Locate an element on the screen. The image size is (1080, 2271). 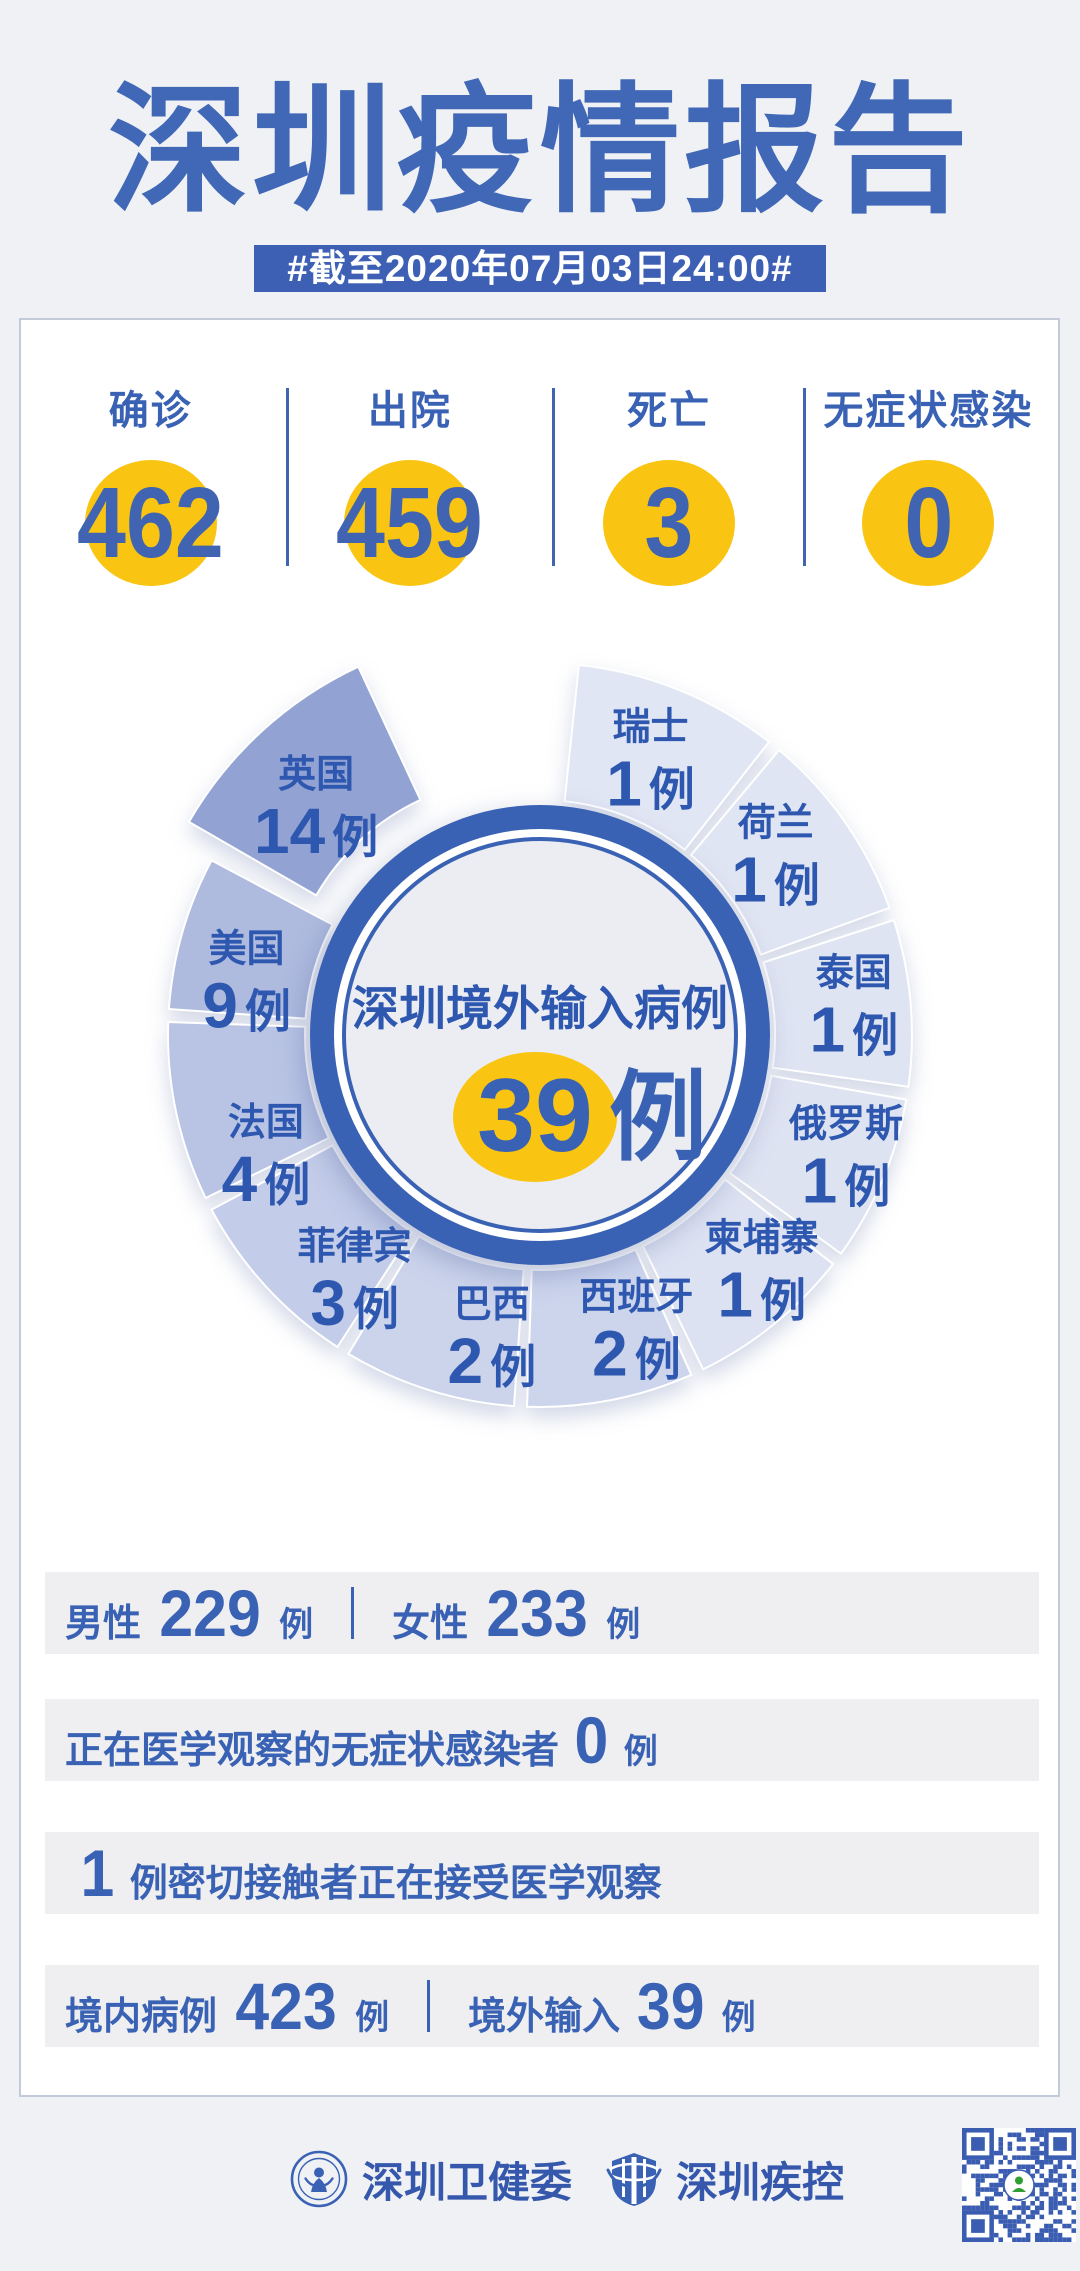
stat-label: 死亡 is located at coordinates (669, 411).